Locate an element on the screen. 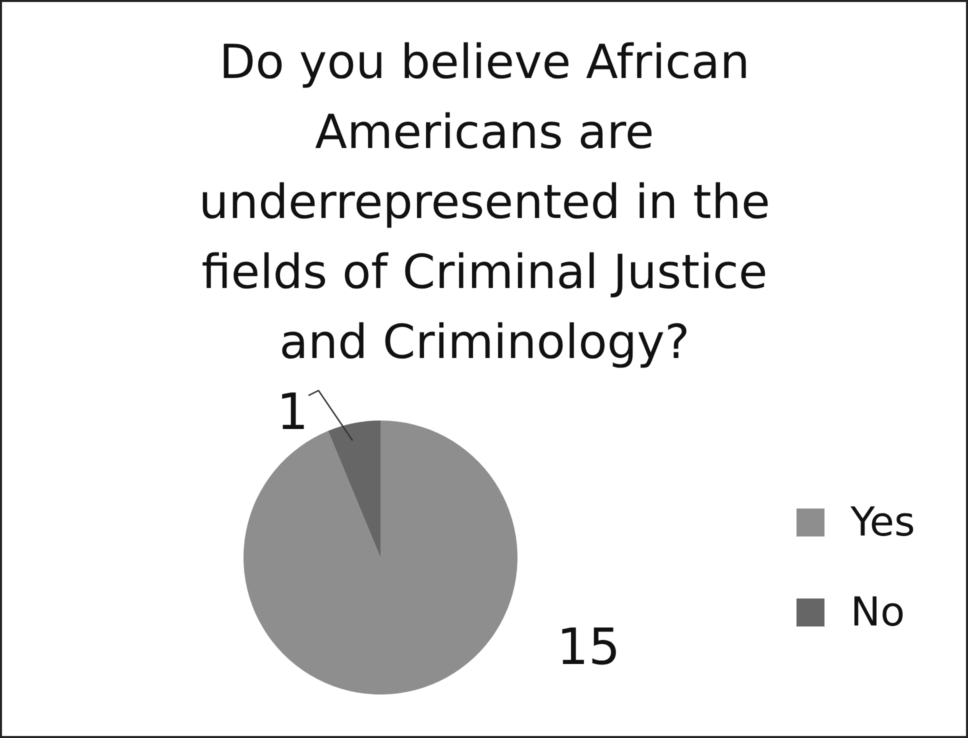  legend-label: No is located at coordinates (877, 613).